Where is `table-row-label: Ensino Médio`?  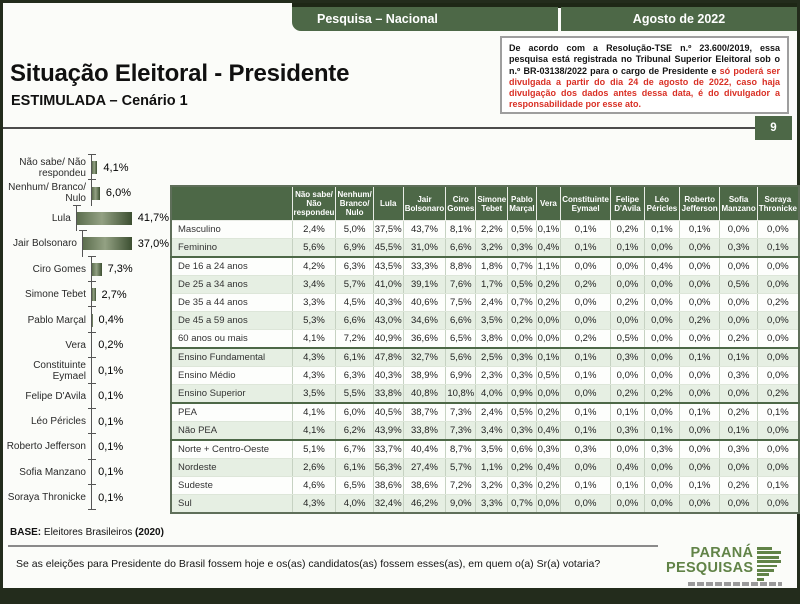
table-row-label: Ensino Médio is located at coordinates (232, 375).